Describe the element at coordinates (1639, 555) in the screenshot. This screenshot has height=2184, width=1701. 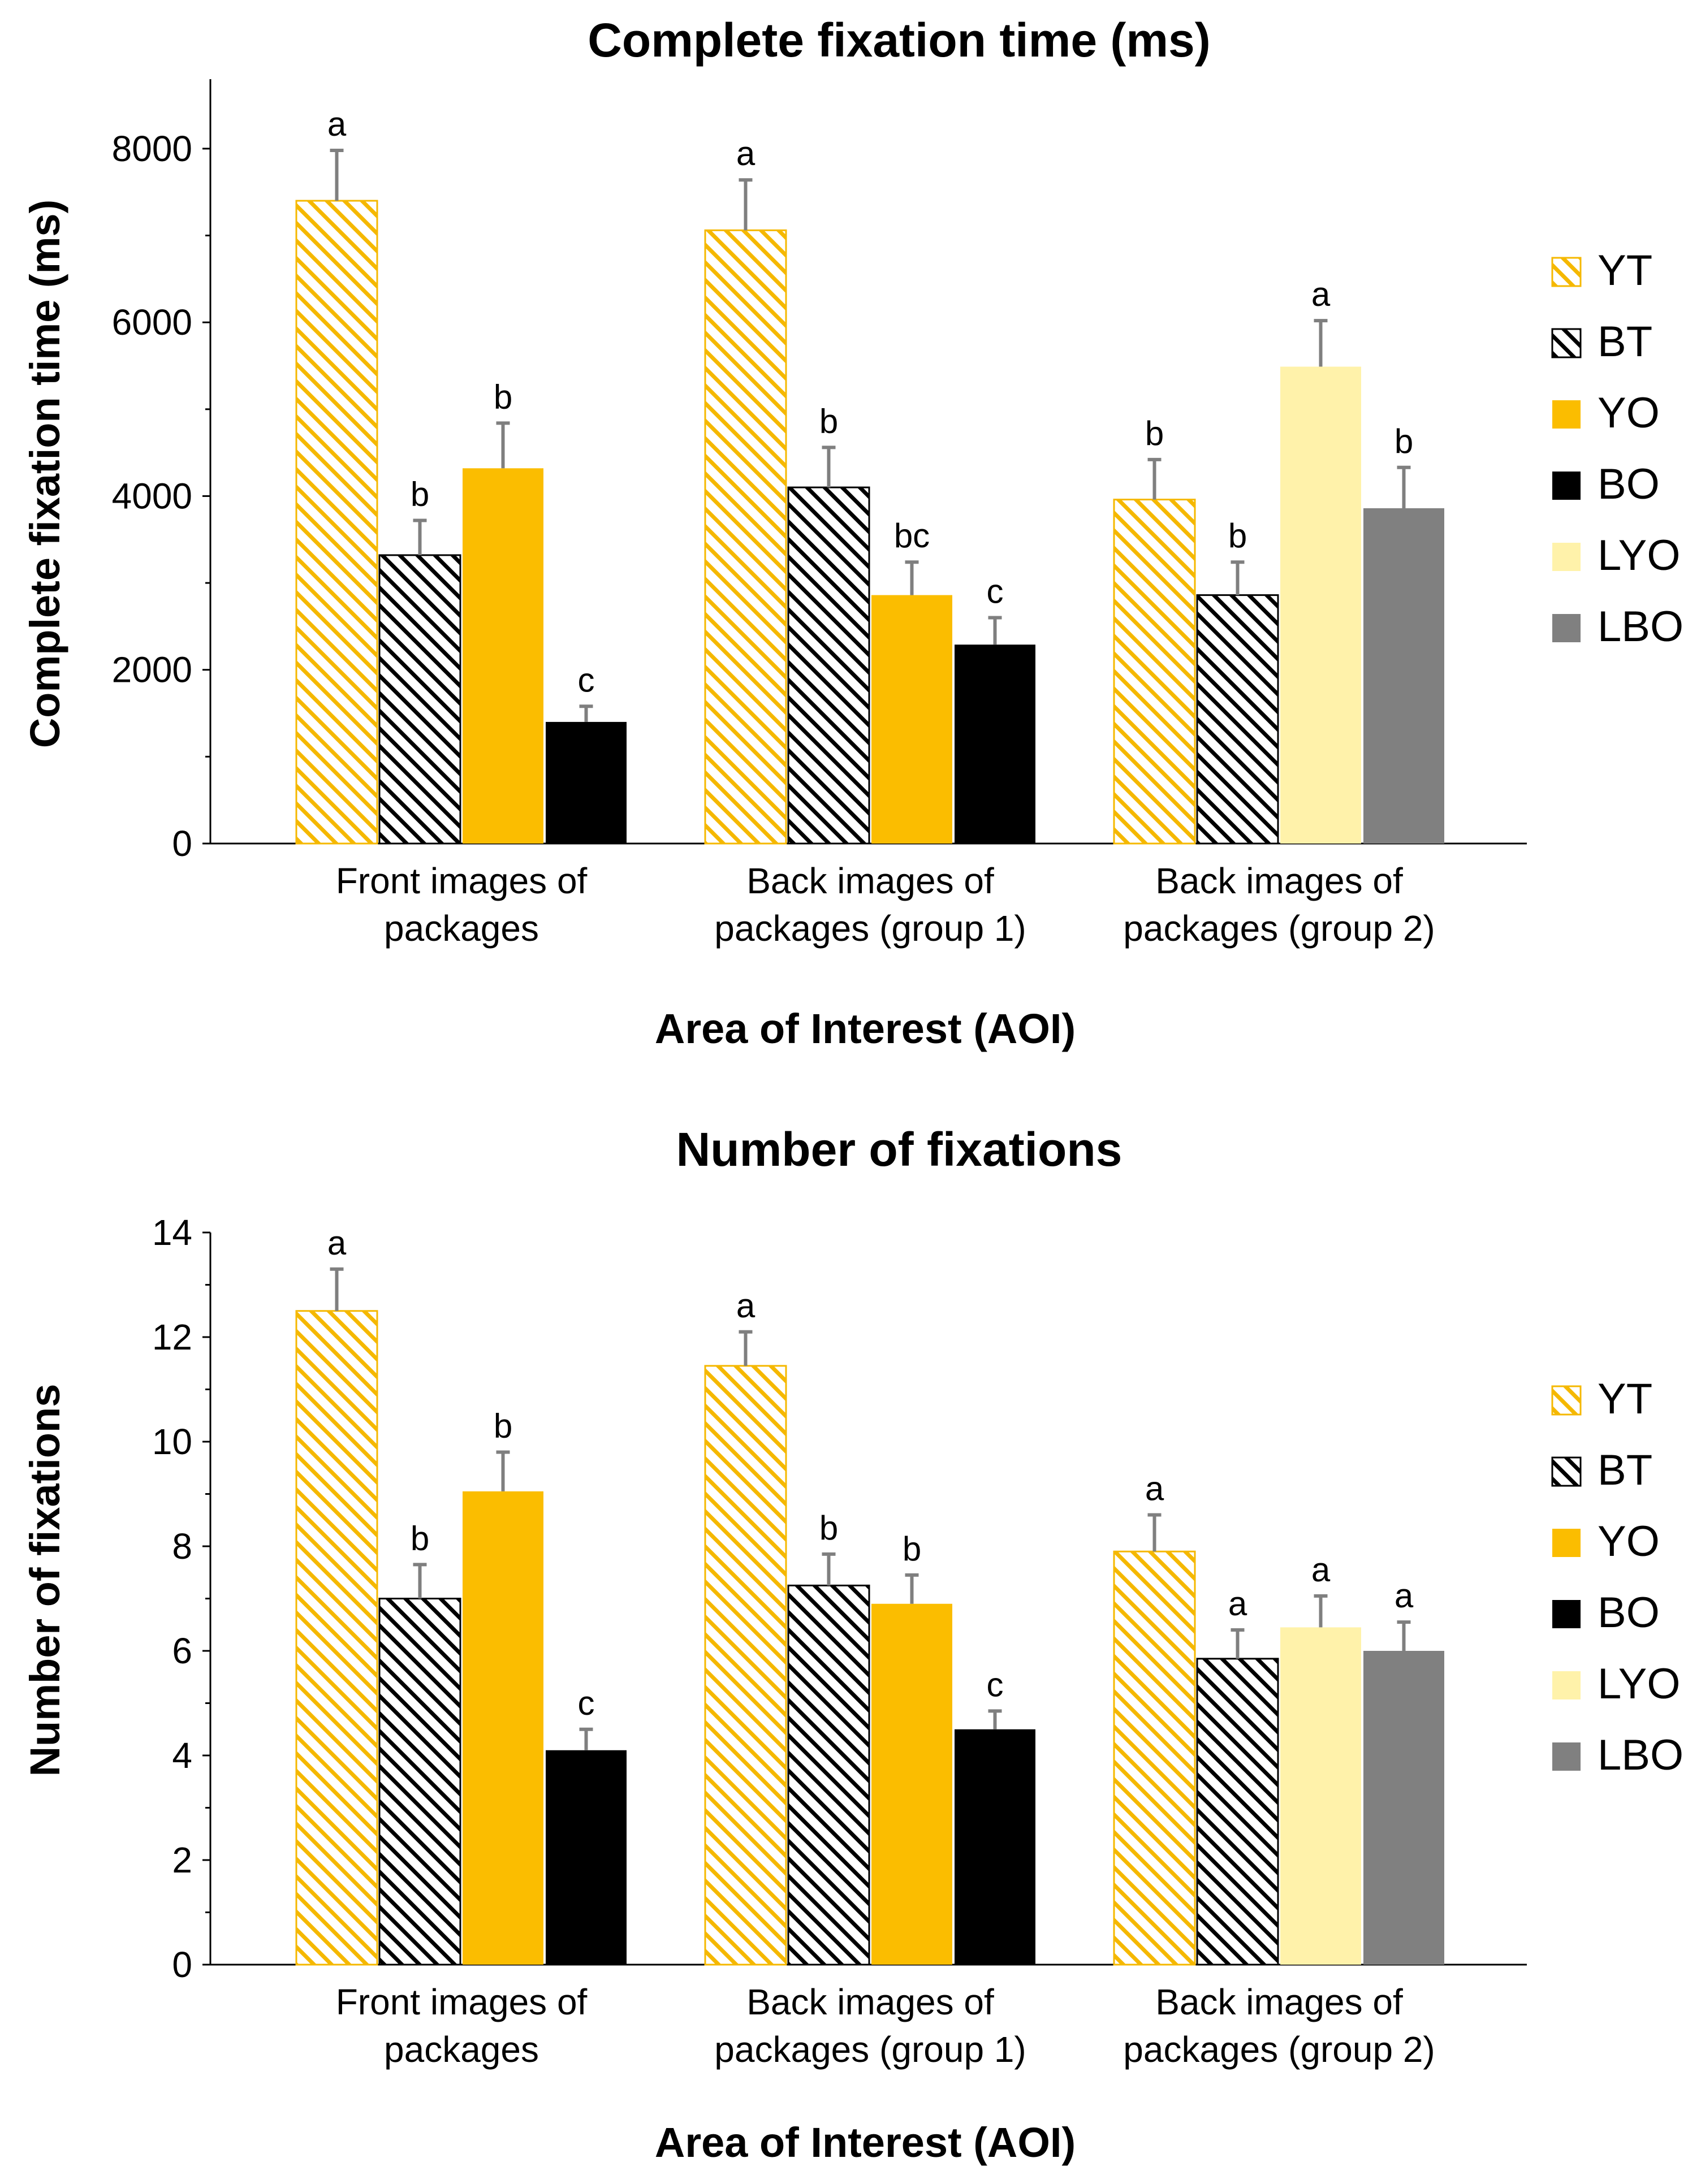
I see `legend-label-lyo: LYO` at that location.